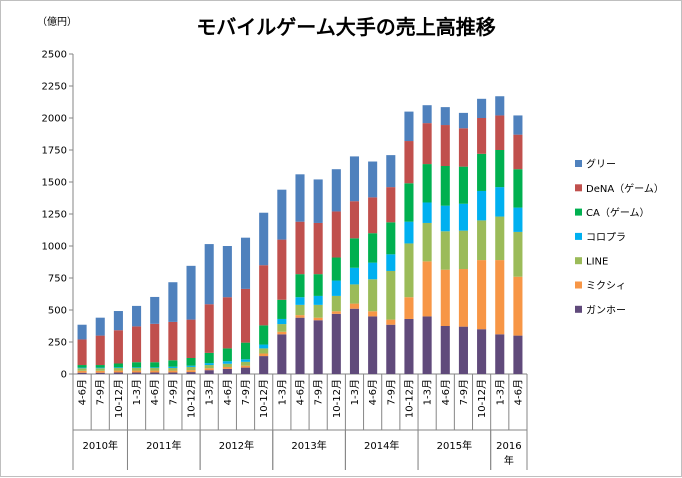 This screenshot has height=478, width=682. Describe the element at coordinates (163, 445) in the screenshot. I see `year-group-label: 2011年` at that location.